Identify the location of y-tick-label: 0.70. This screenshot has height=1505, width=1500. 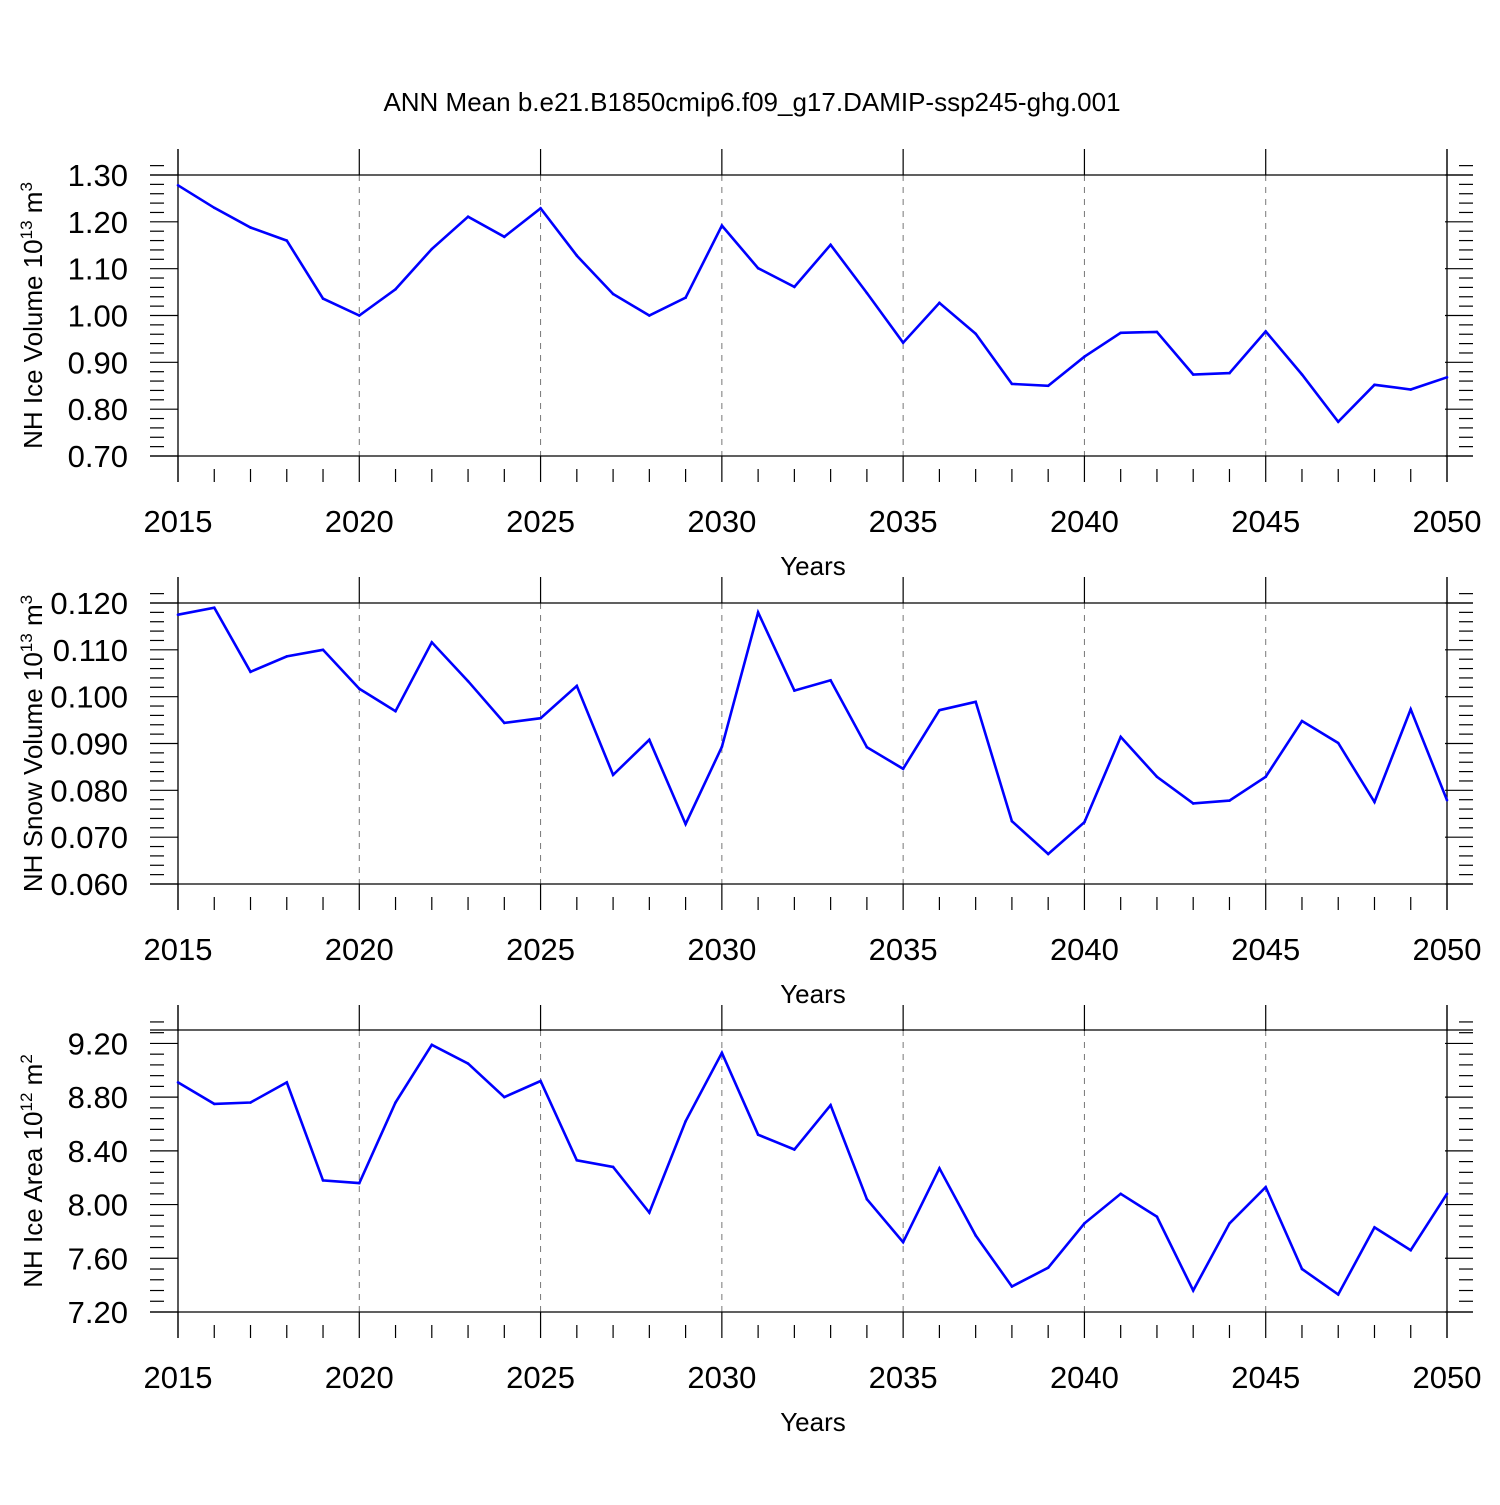
(98, 456).